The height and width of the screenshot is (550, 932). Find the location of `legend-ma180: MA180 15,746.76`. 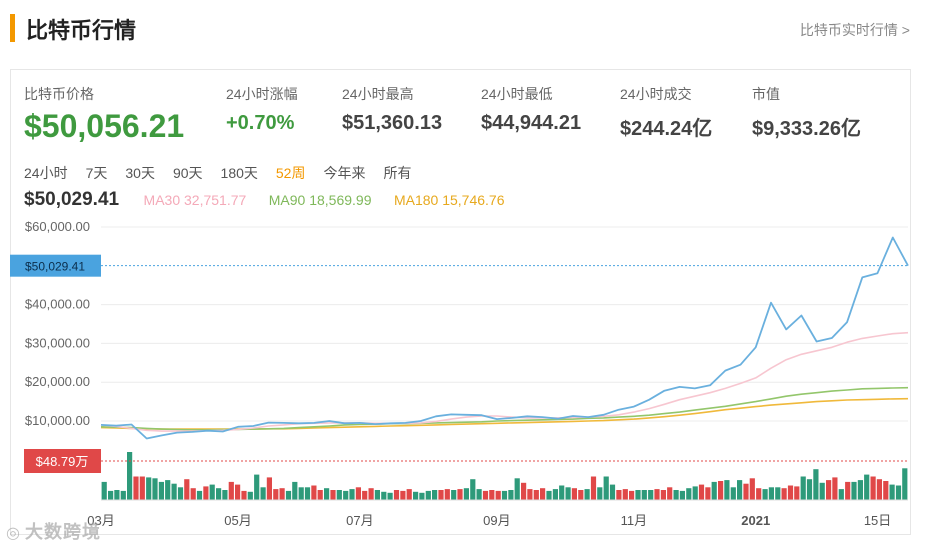

legend-ma180: MA180 15,746.76 is located at coordinates (449, 200).